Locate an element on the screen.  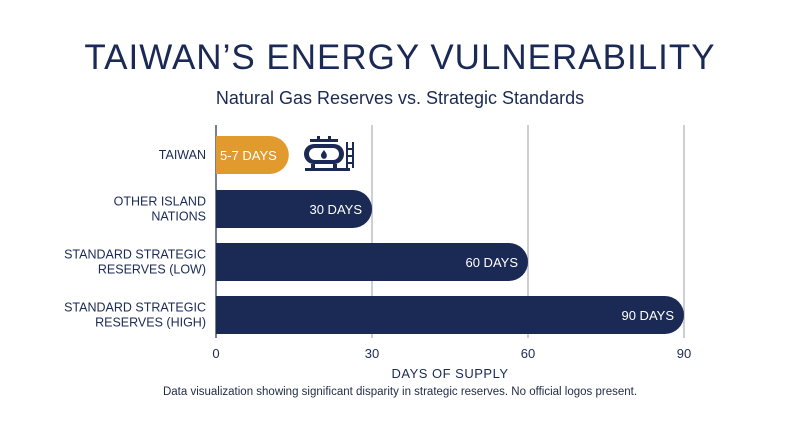
x-tick-label: 30 is located at coordinates (372, 353).